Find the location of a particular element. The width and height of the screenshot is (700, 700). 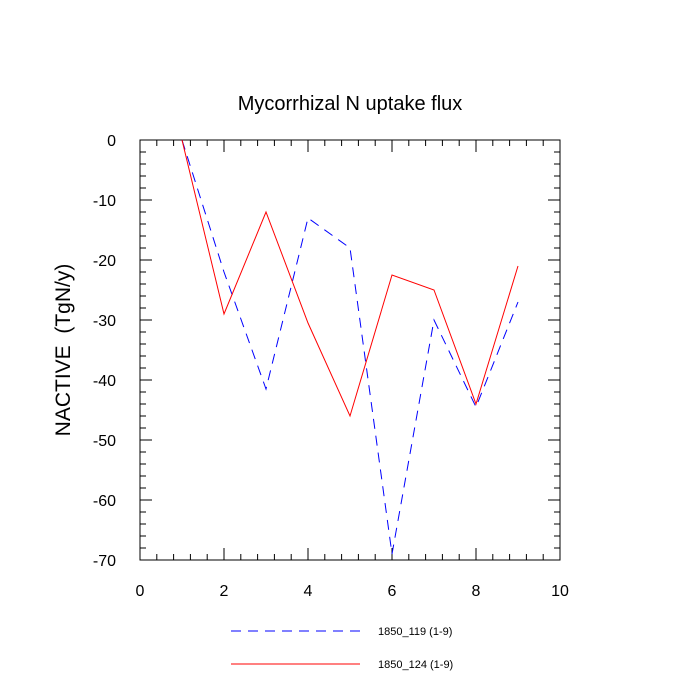

x-tick-label: 2 is located at coordinates (224, 591).